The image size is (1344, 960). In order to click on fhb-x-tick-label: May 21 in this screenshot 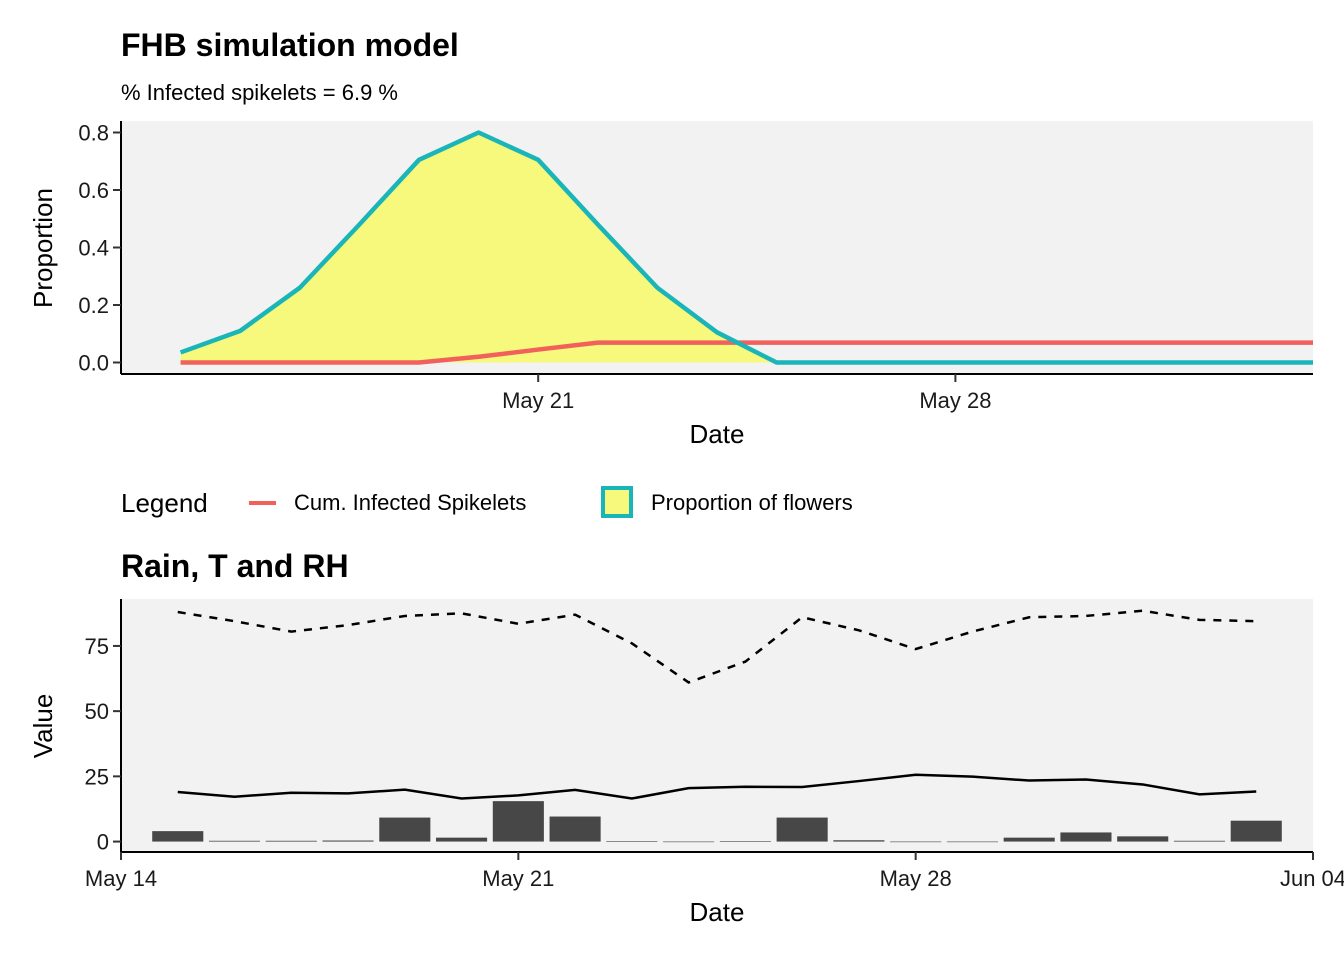, I will do `click(538, 400)`.